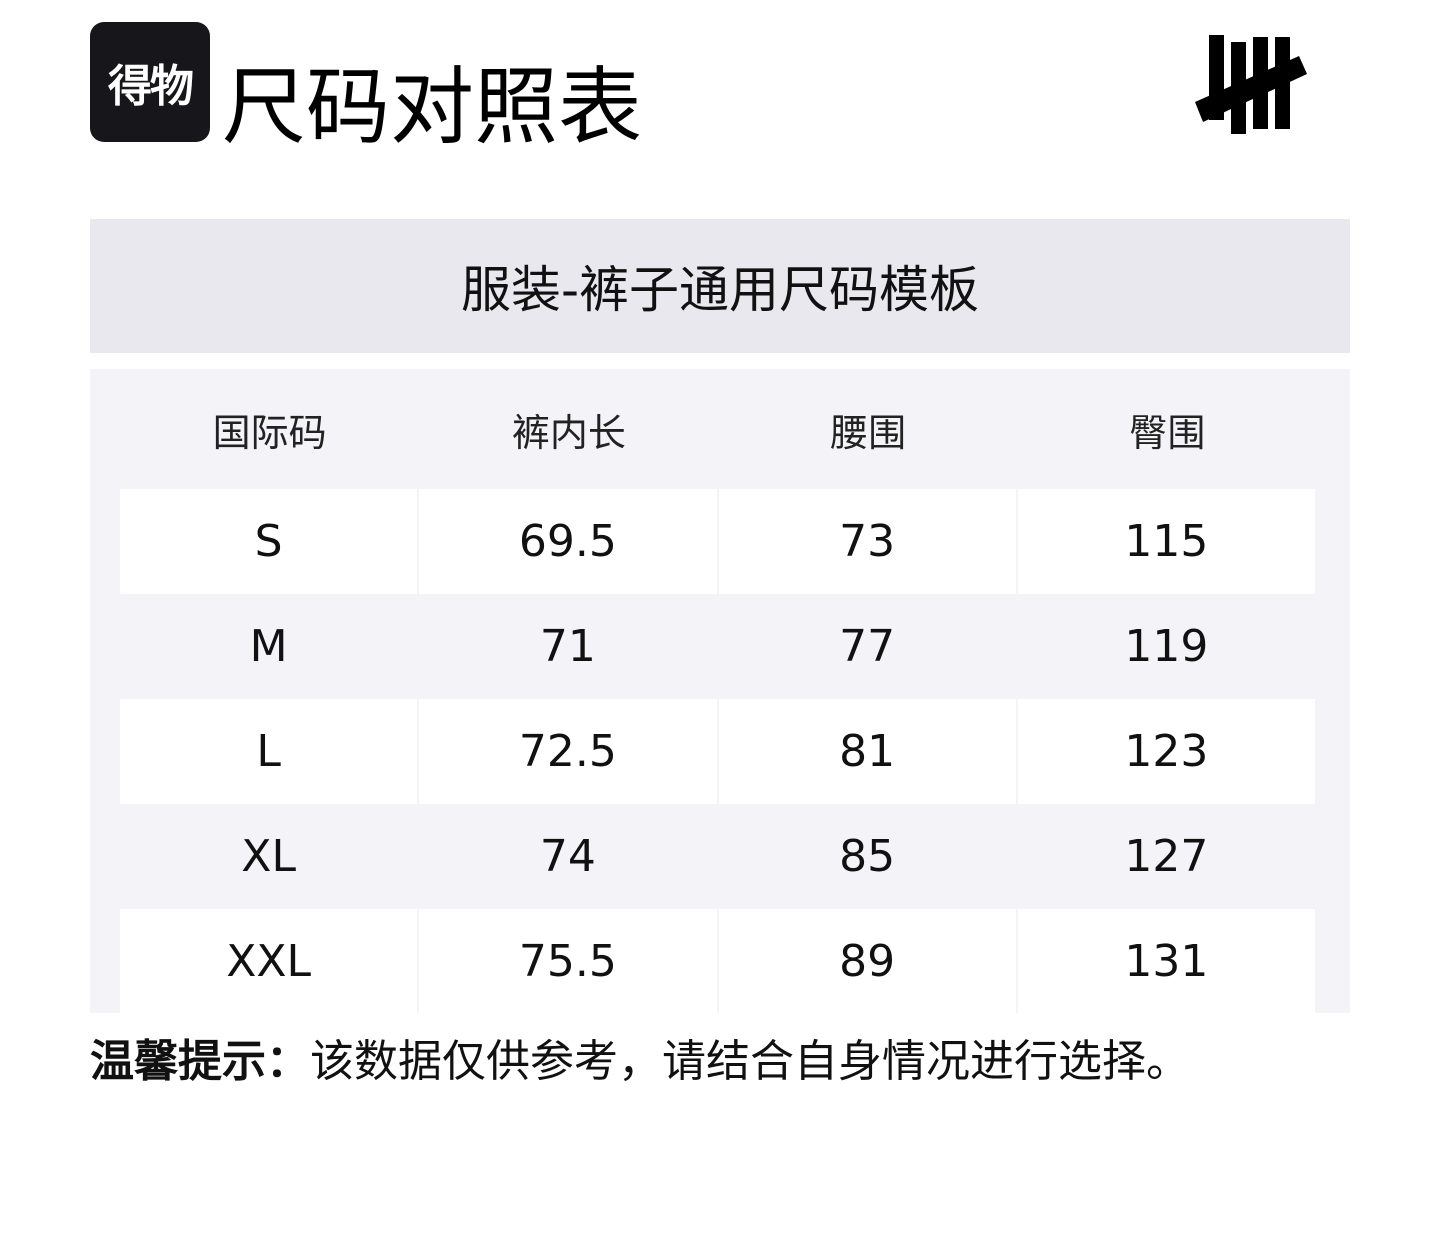 The width and height of the screenshot is (1440, 1236). I want to click on column-header: 国际码, so click(269, 432).